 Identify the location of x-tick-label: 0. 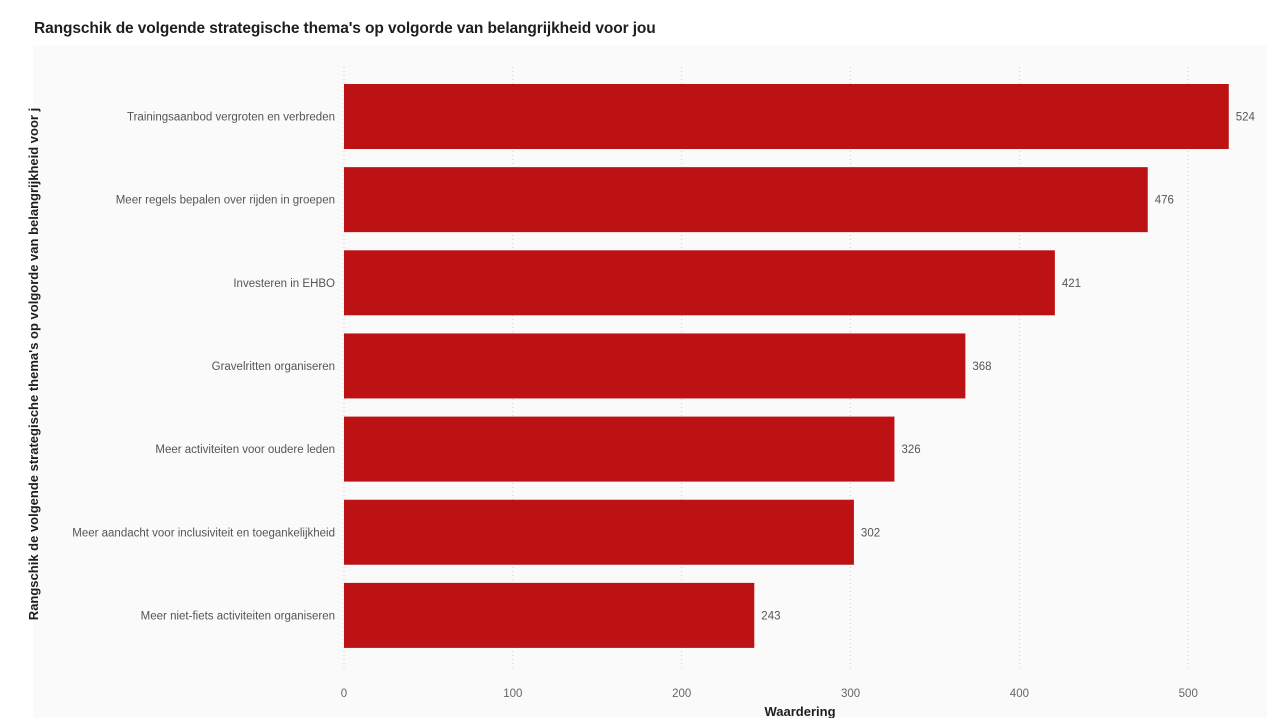
(344, 694).